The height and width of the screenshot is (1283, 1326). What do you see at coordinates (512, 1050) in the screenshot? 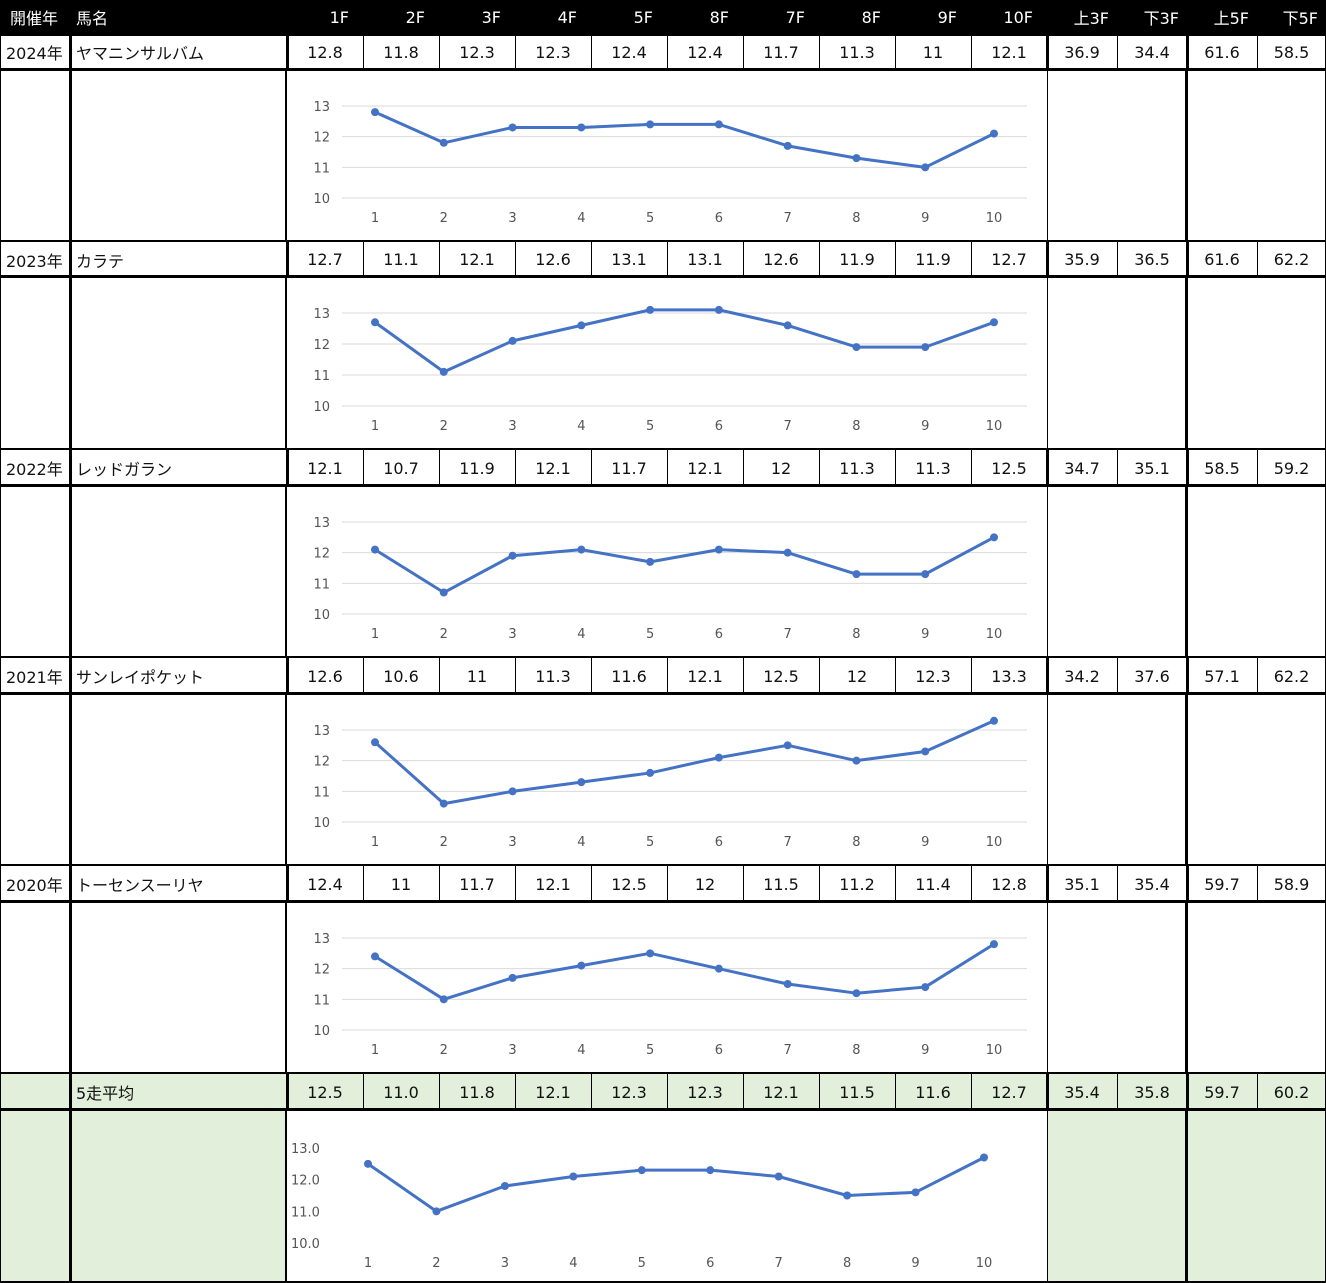
I see `x-tick-label: 3` at bounding box center [512, 1050].